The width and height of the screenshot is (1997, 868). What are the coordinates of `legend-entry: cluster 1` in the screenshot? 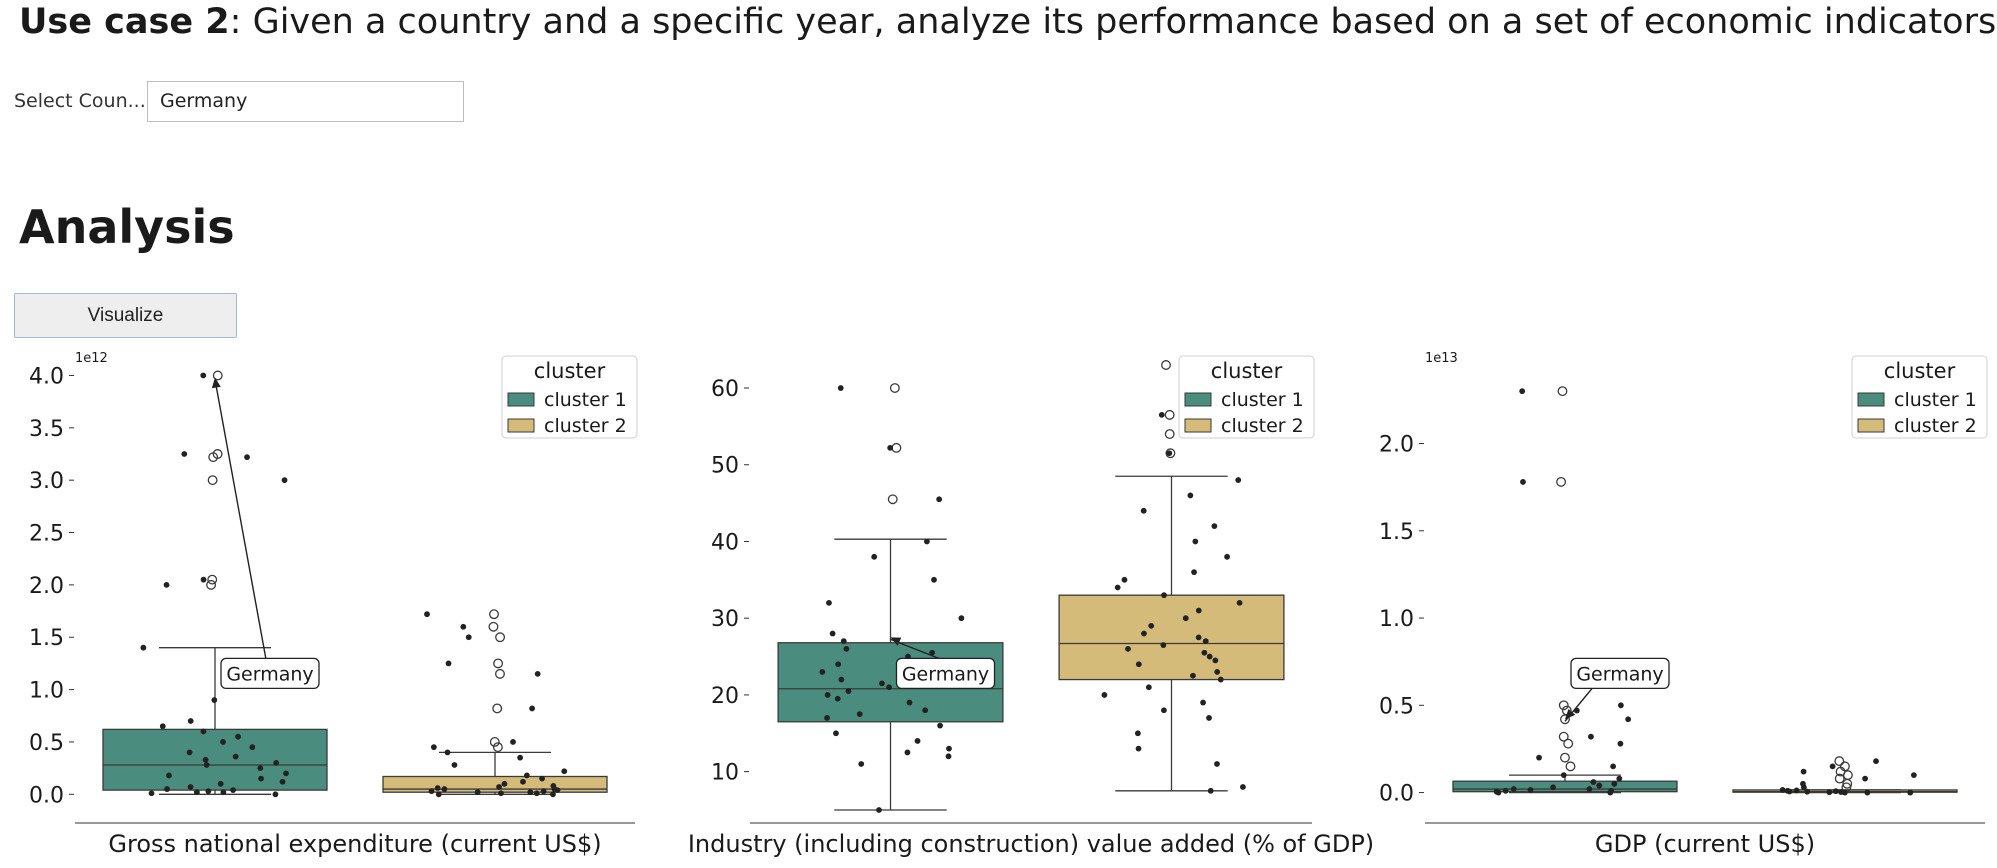 It's located at (1935, 400).